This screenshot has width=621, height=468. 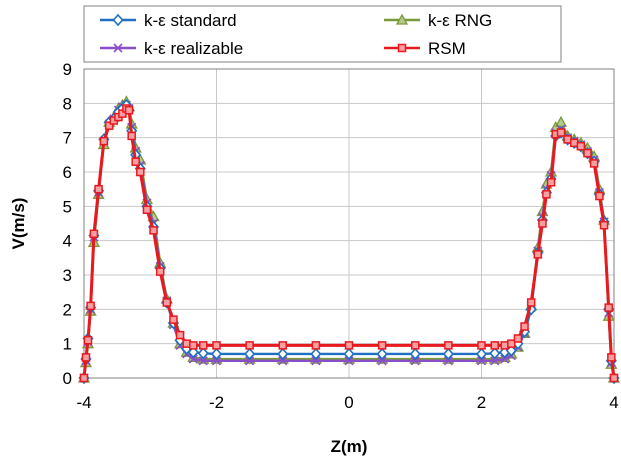 I want to click on legend-label: k-ε realizable, so click(x=193, y=48).